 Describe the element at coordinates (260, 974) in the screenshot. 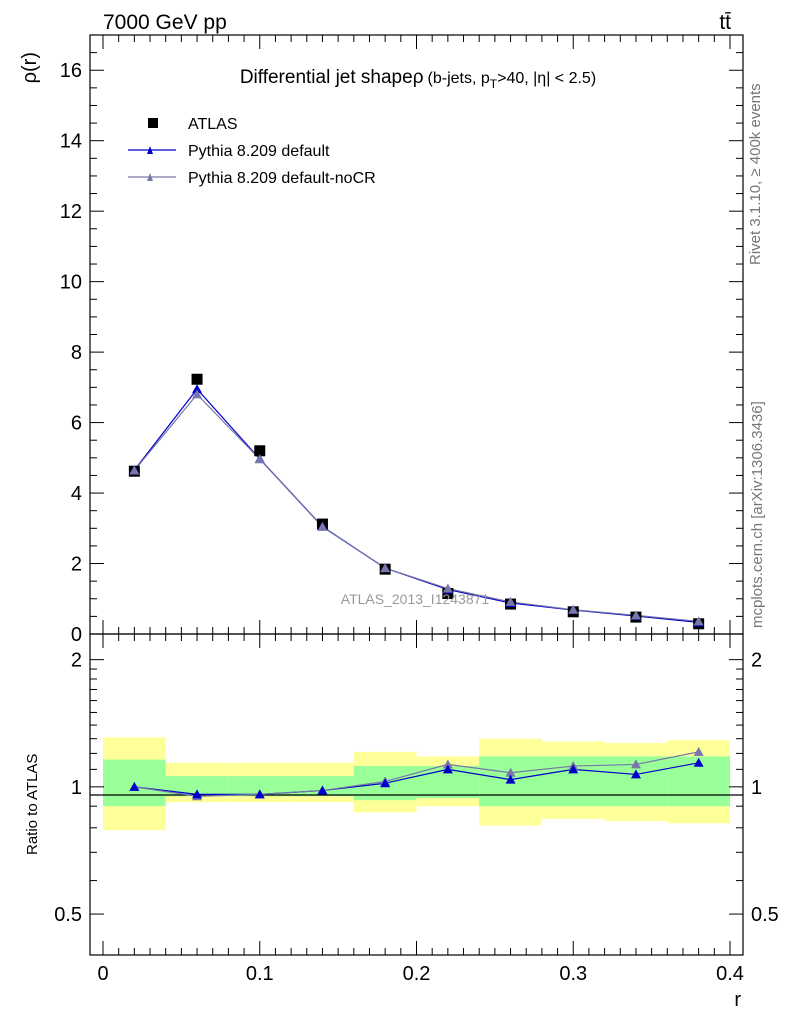

I see `x-tick-label: 0.1` at that location.